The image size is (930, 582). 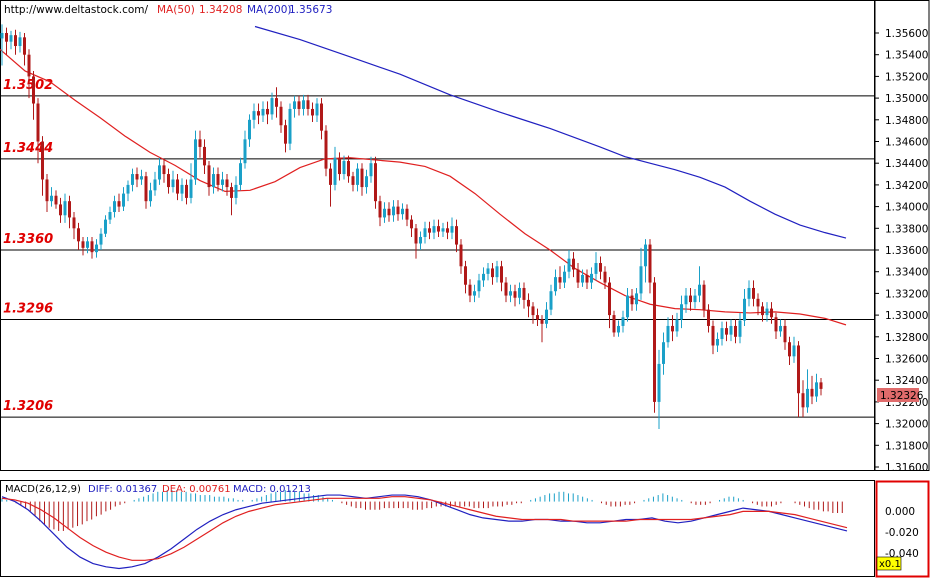 I want to click on price-tick-label: 1.33400, so click(x=906, y=273).